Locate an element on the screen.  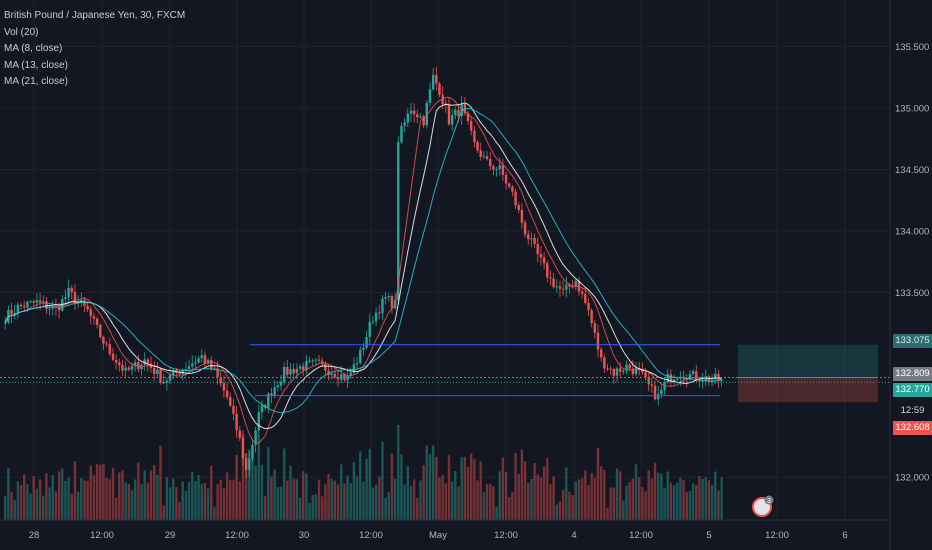
indicator-ma8: MA (8, close) is located at coordinates (33, 48).